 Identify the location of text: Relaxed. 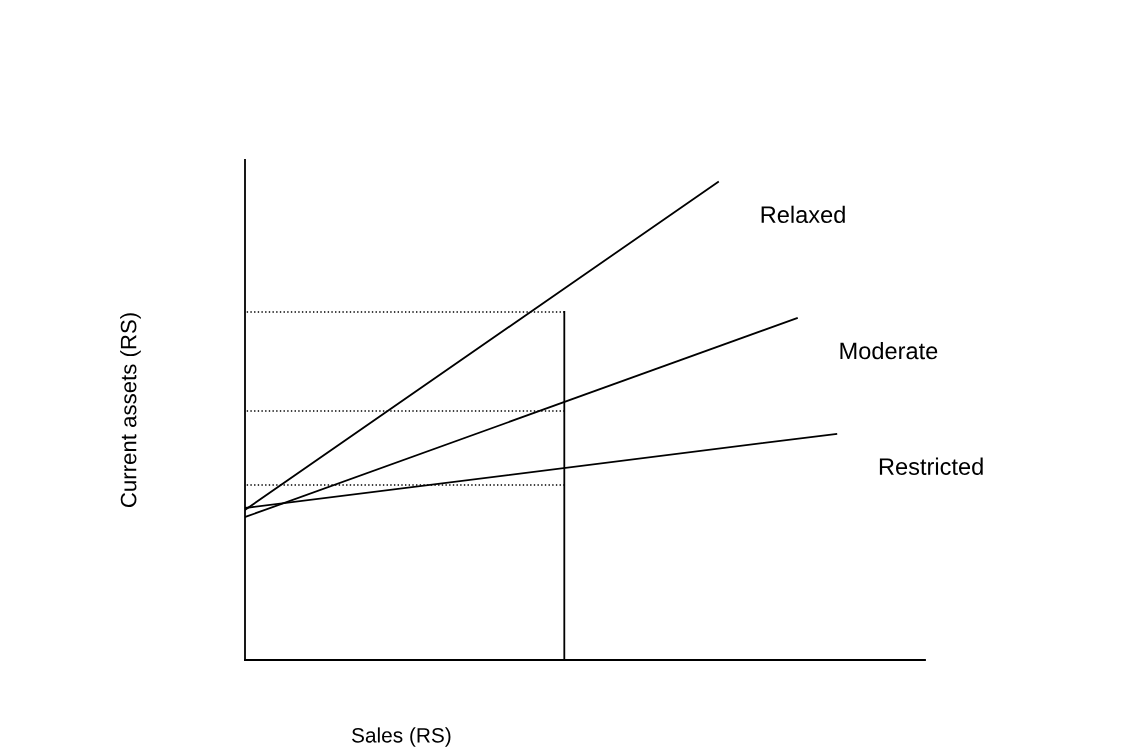
(803, 214).